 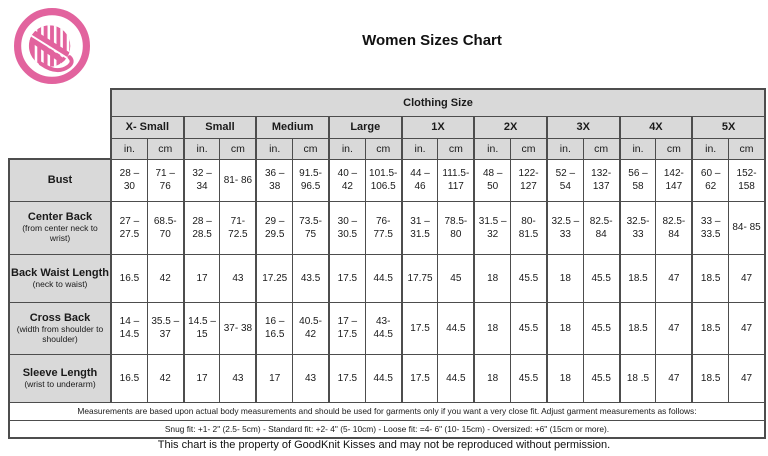 I want to click on cell: 31 – 31.5, so click(x=419, y=227).